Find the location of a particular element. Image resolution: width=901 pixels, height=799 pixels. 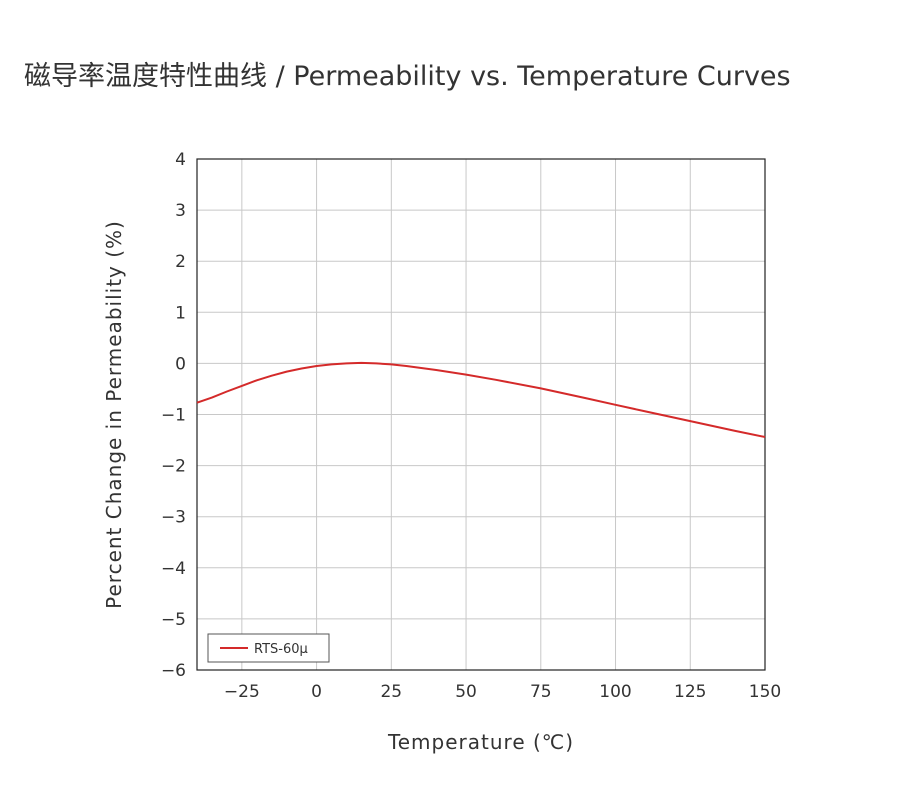

y-tick-label: −1 is located at coordinates (173, 416).